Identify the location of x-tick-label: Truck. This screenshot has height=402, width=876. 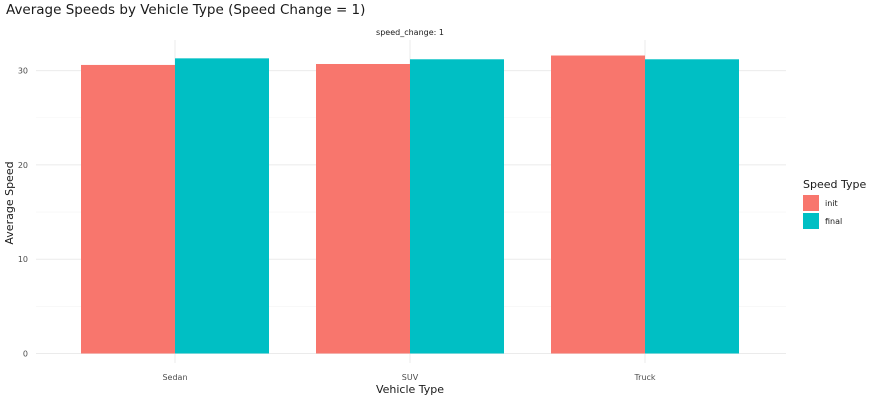
(644, 377).